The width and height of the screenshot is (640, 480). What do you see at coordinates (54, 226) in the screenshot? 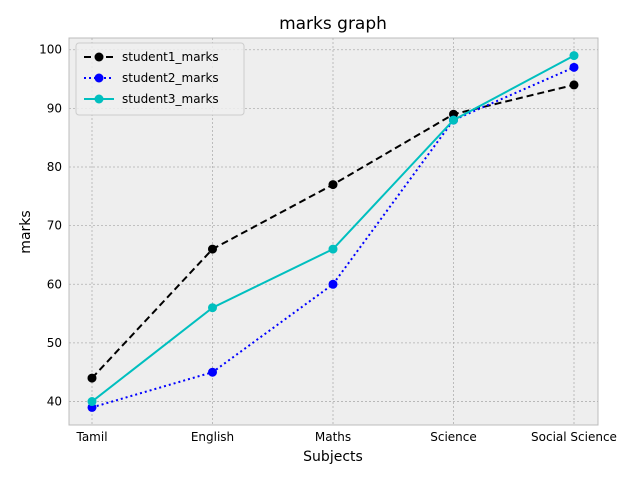
I see `y-tick-label: 70` at bounding box center [54, 226].